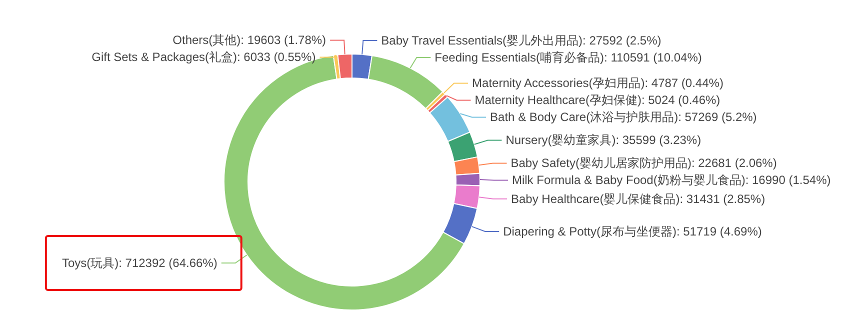 This screenshot has height=332, width=866. Describe the element at coordinates (623, 117) in the screenshot. I see `slice-label: Bath & Body Care(沐浴与护肤用品): 57269 (5.2%)` at that location.